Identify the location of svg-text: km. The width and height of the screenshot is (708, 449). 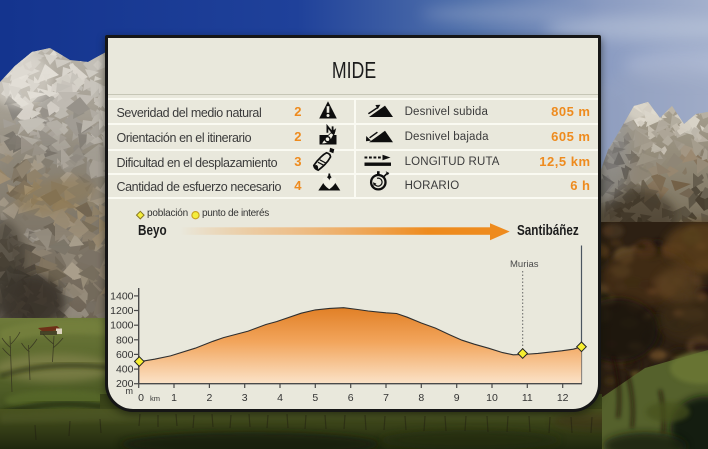
(155, 398).